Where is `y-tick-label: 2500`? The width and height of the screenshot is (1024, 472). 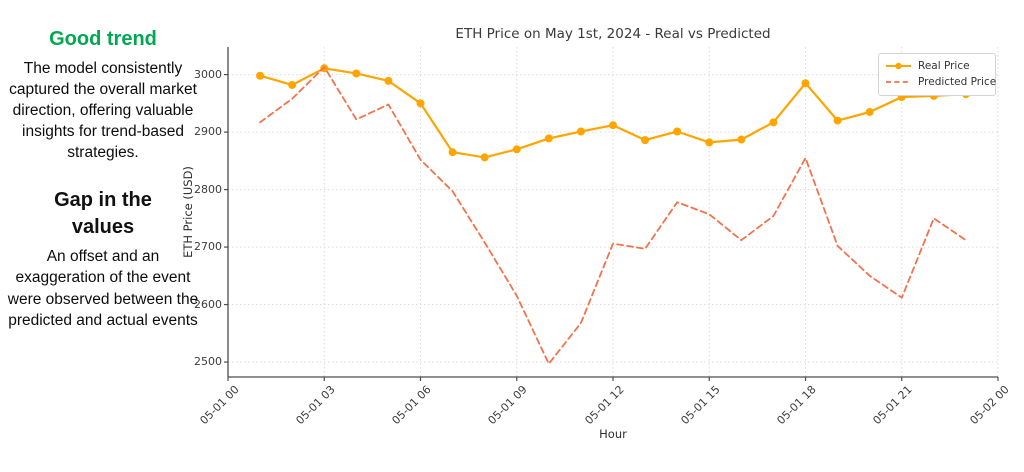
y-tick-label: 2500 is located at coordinates (208, 362).